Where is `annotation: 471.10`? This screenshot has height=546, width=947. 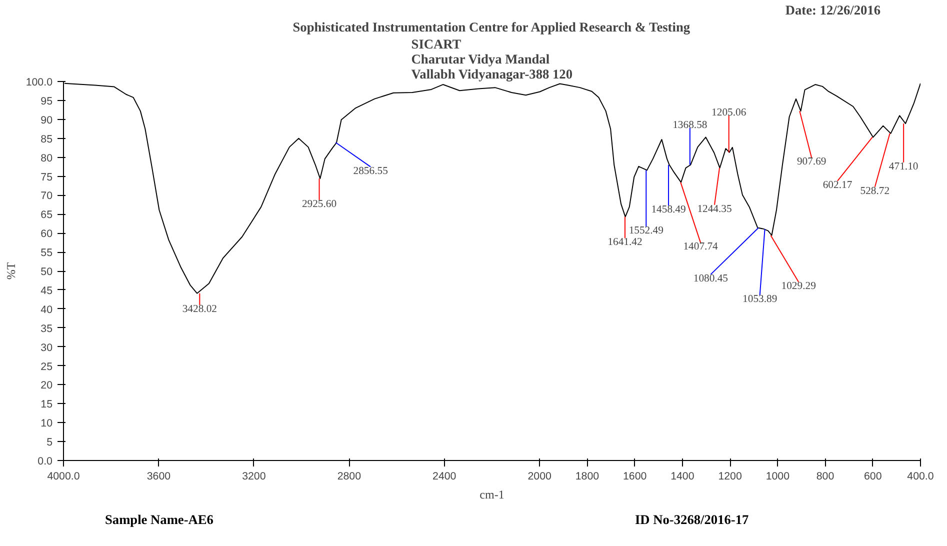 annotation: 471.10 is located at coordinates (903, 166).